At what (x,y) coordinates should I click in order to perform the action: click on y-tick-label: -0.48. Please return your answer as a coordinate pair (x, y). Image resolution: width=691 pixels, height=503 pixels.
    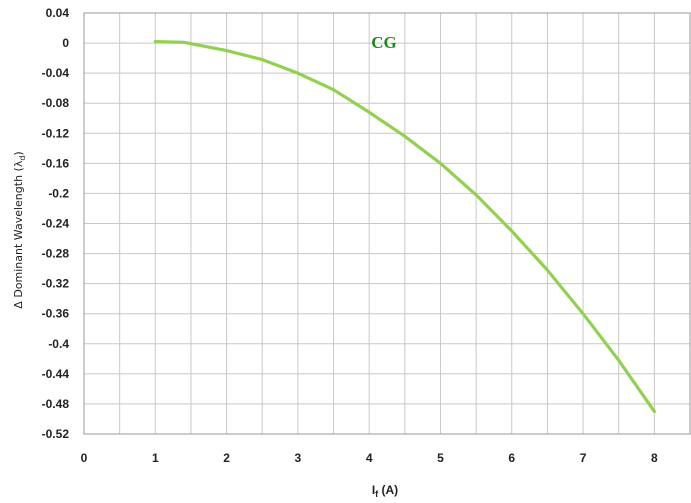
    Looking at the image, I should click on (56, 404).